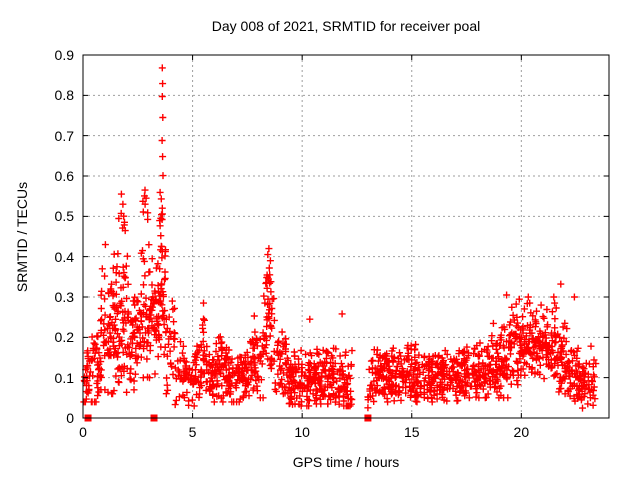 This screenshot has height=480, width=640. Describe the element at coordinates (64, 377) in the screenshot. I see `y-tick-label-0.1: 0.1` at that location.